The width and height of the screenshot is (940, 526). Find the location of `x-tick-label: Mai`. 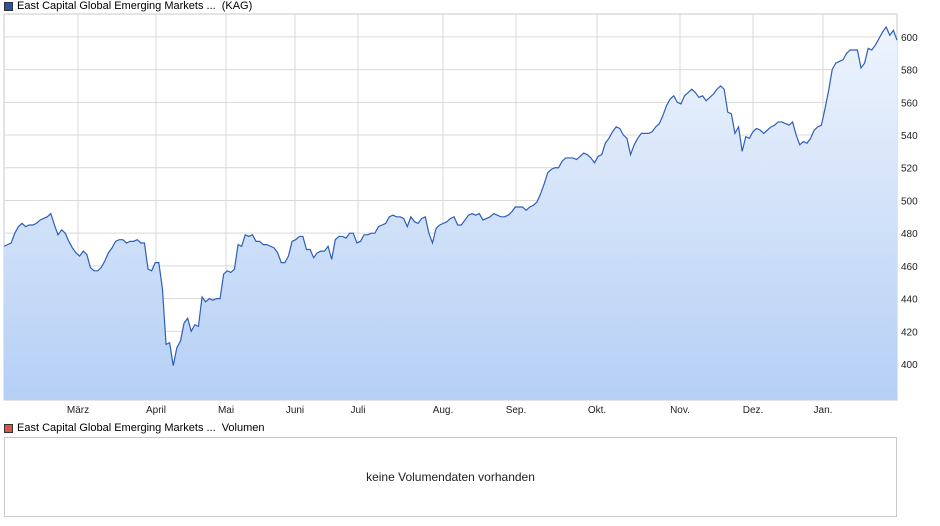

x-tick-label: Mai is located at coordinates (226, 410).